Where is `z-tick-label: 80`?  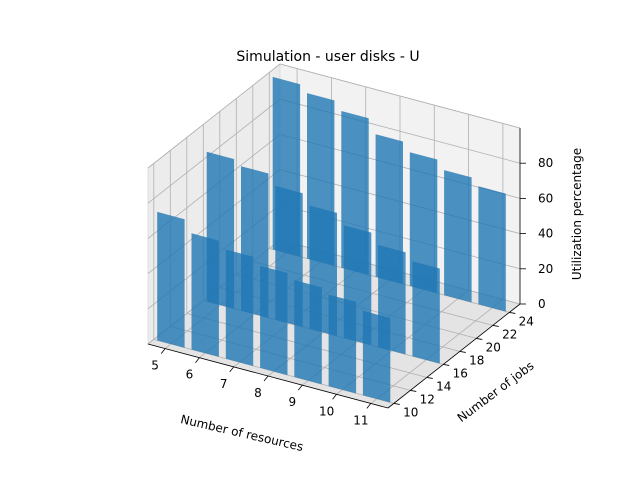
z-tick-label: 80 is located at coordinates (545, 163).